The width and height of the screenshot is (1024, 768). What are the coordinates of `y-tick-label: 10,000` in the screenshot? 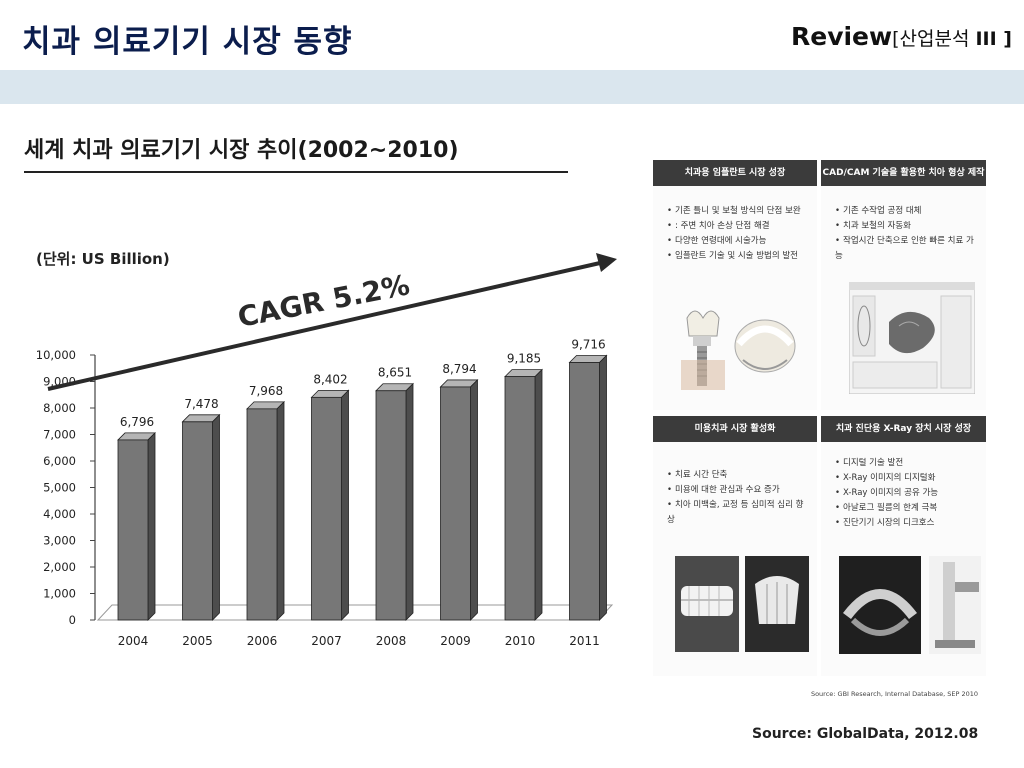 It's located at (56, 355).